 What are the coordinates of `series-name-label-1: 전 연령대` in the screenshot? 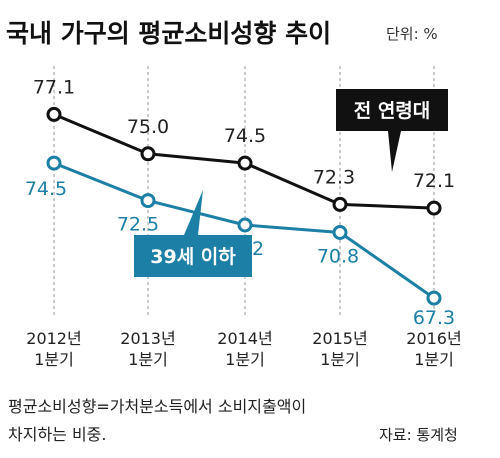 It's located at (392, 111).